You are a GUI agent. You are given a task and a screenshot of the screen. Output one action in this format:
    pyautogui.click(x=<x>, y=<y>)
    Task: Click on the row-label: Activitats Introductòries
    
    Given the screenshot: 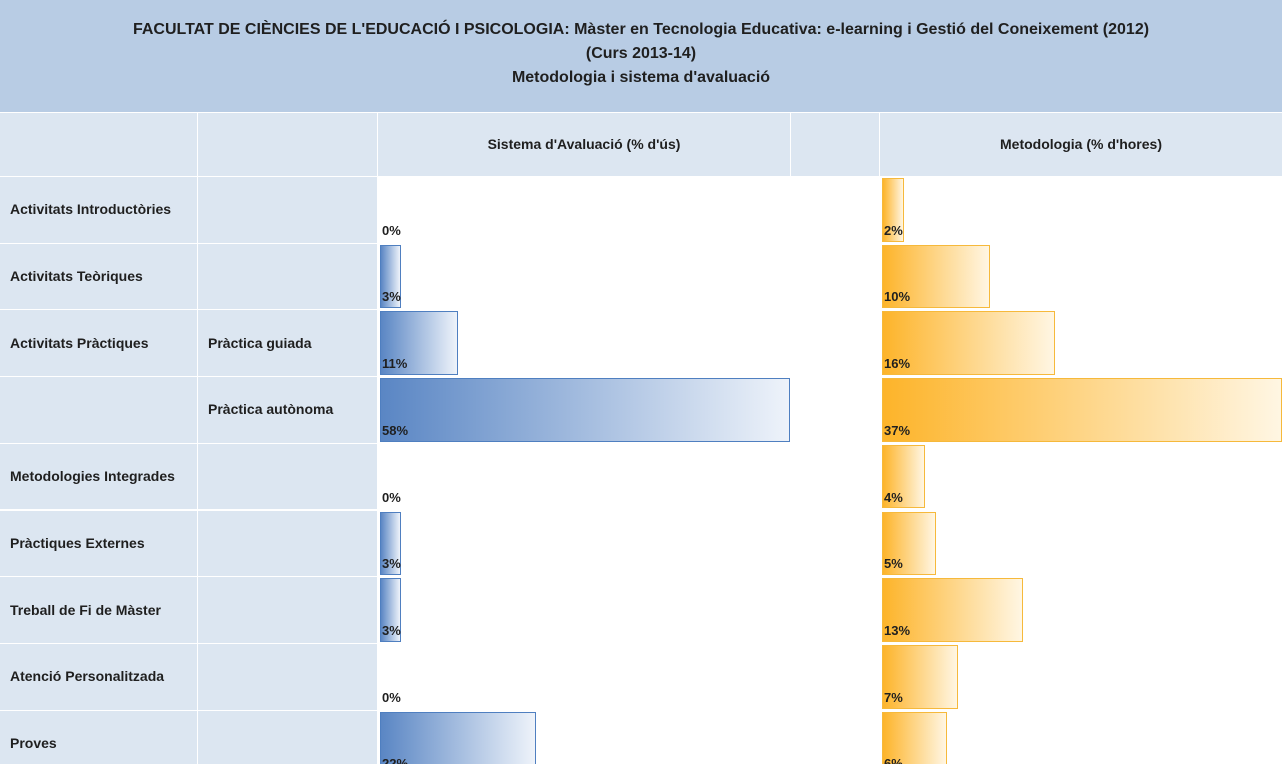 What is the action you would take?
    pyautogui.click(x=98, y=210)
    